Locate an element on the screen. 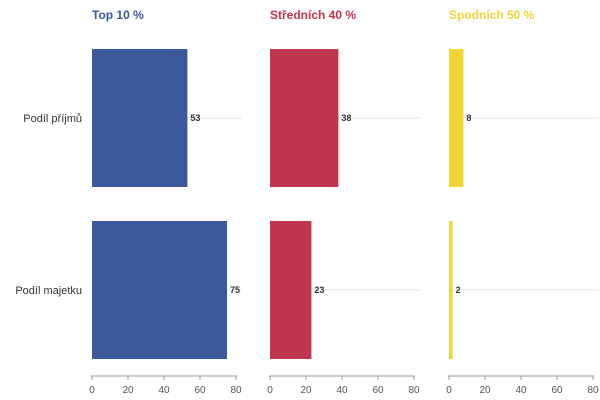 This screenshot has height=400, width=600. category-label: Podíl příjmů is located at coordinates (52, 119).